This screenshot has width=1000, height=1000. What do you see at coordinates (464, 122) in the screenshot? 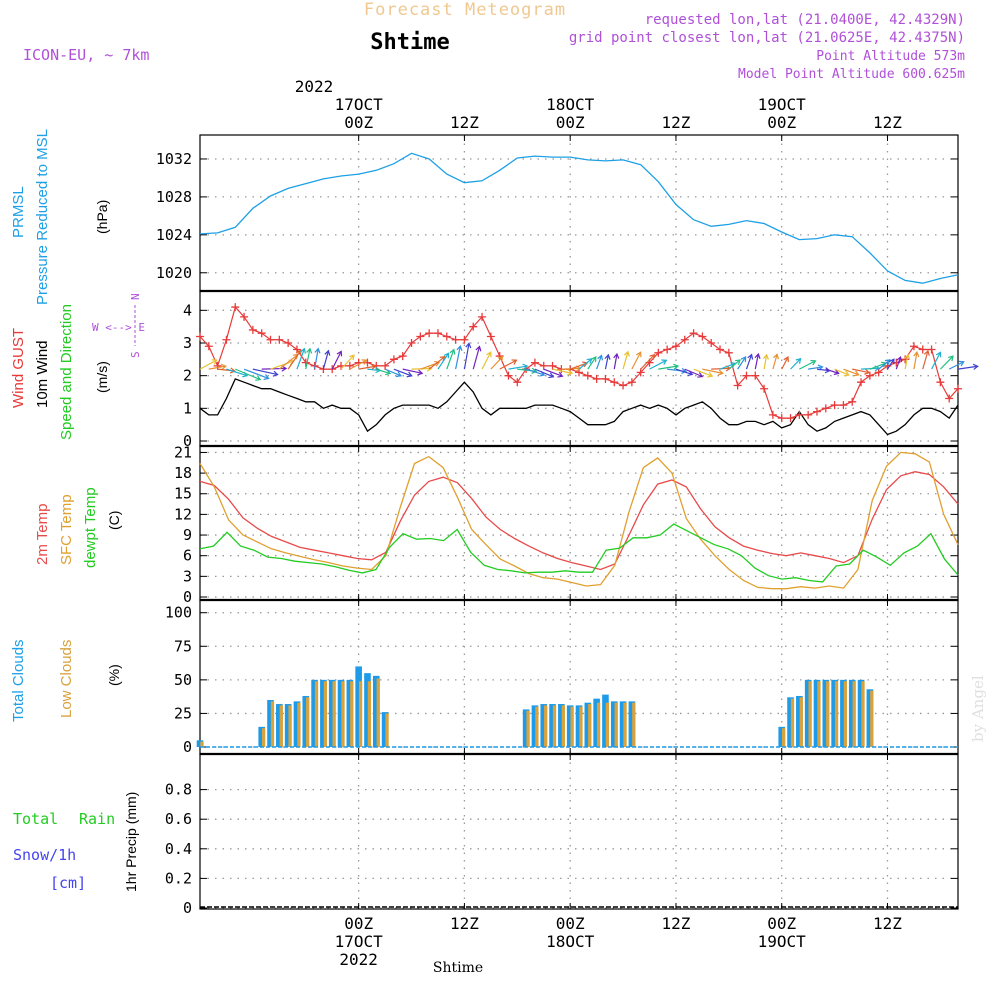
I see `top-hour-label: 12Z` at bounding box center [464, 122].